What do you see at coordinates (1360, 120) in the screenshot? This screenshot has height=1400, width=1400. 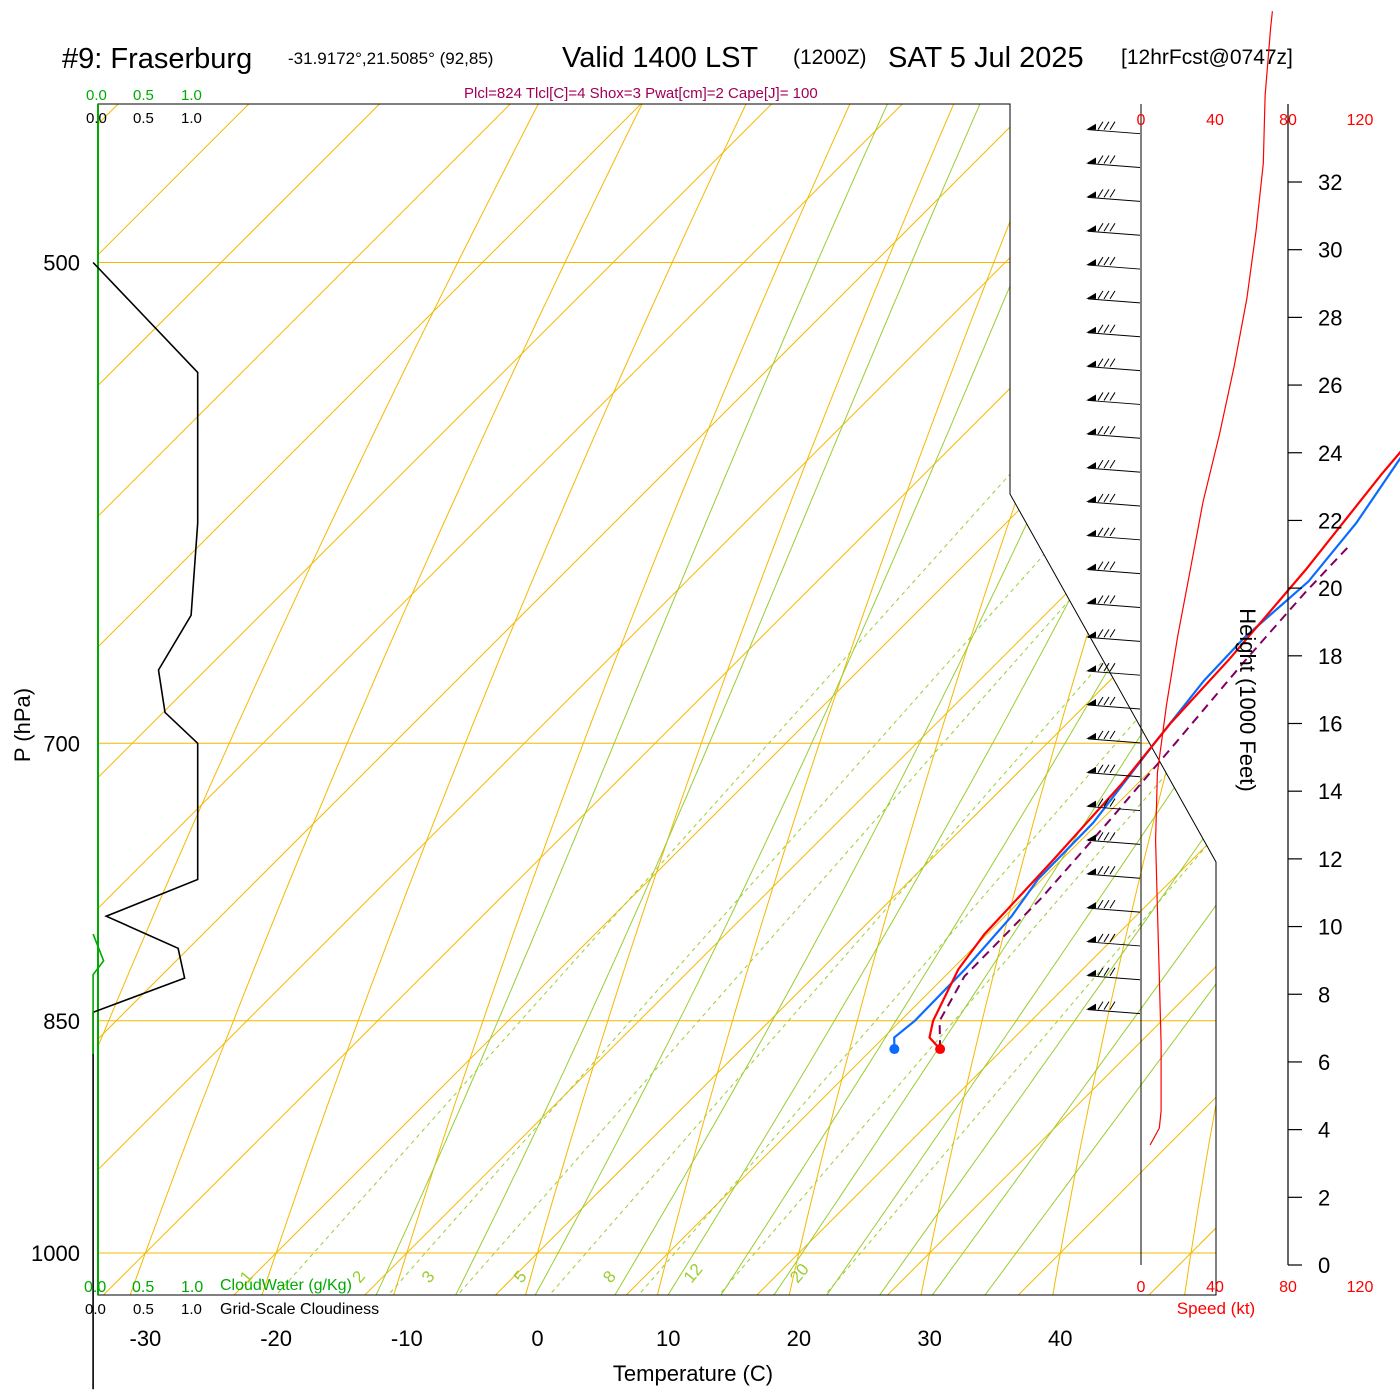 I see `speed-tick: 120` at bounding box center [1360, 120].